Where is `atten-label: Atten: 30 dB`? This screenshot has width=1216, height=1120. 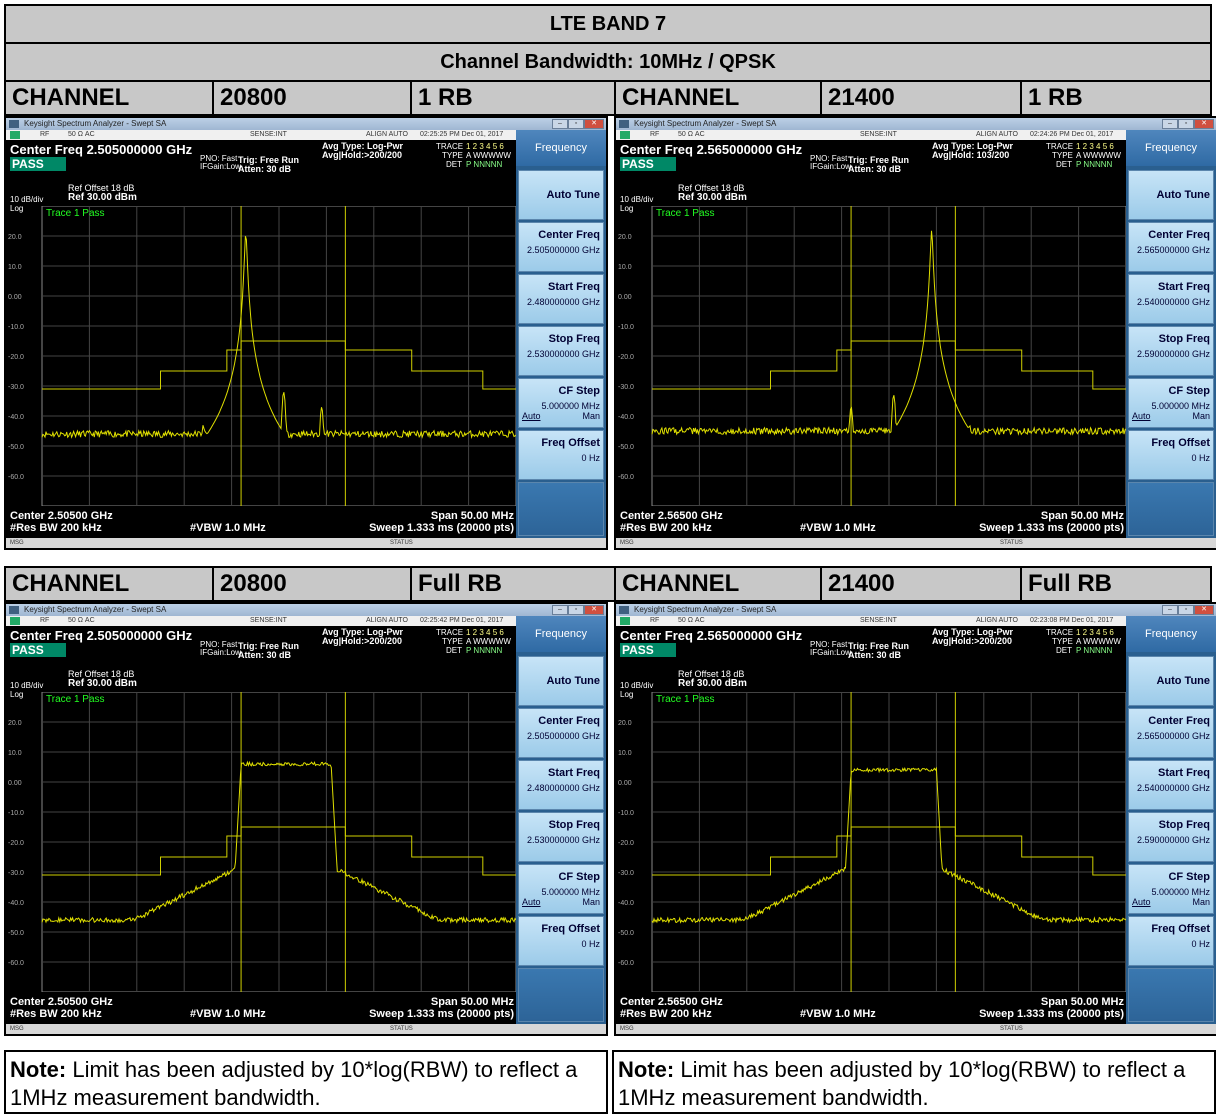 atten-label: Atten: 30 dB is located at coordinates (265, 655).